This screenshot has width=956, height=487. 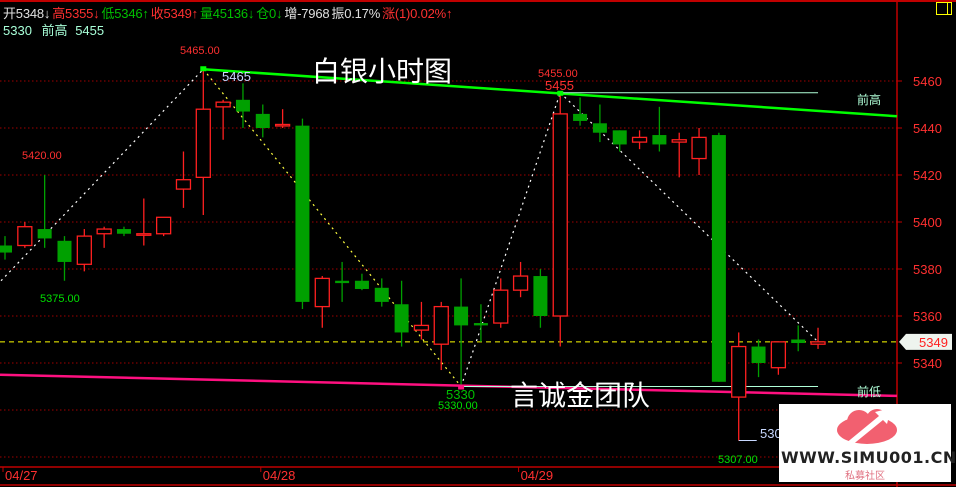 What do you see at coordinates (17, 30) in the screenshot?
I see `low-value: 5330` at bounding box center [17, 30].